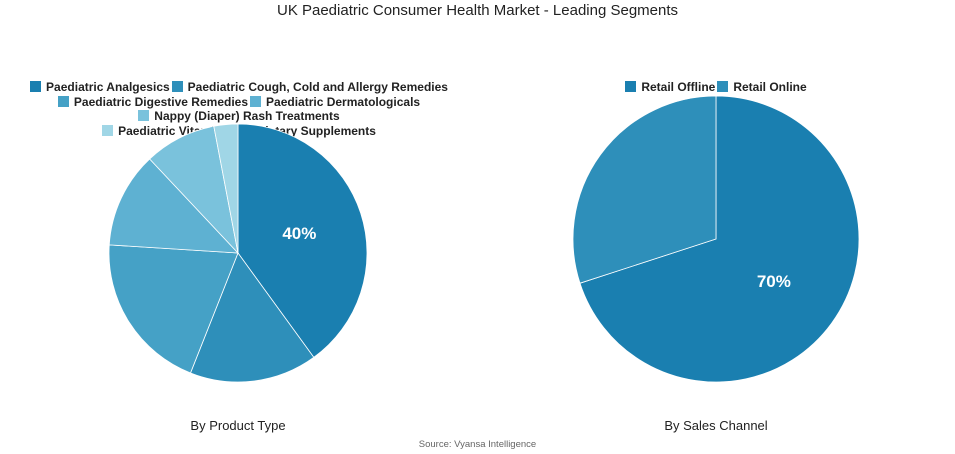 The width and height of the screenshot is (955, 454). I want to click on legend-item: Nappy (Diaper) Rash Treatments, so click(239, 116).